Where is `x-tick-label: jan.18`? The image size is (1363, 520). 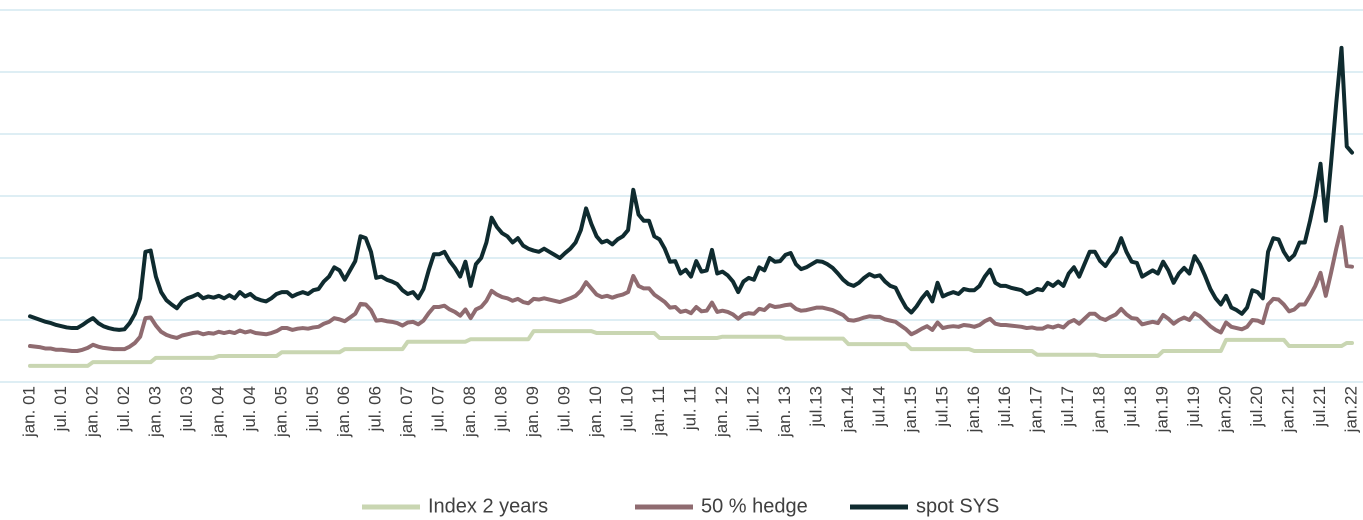 x-tick-label: jan.18 is located at coordinates (1099, 409).